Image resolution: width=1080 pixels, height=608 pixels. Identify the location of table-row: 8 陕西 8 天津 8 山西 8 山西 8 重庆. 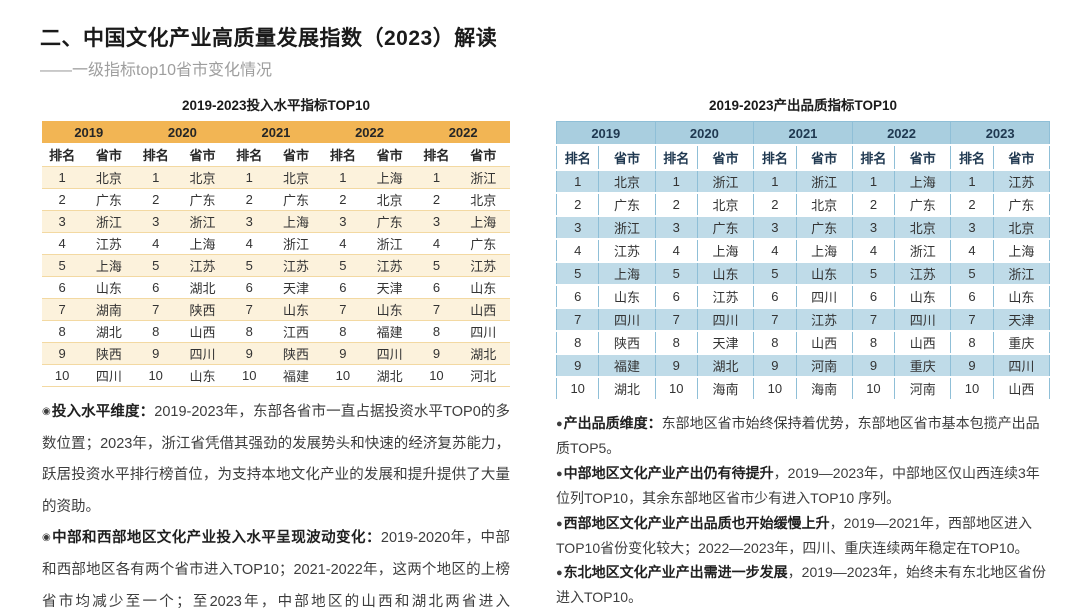
(803, 342).